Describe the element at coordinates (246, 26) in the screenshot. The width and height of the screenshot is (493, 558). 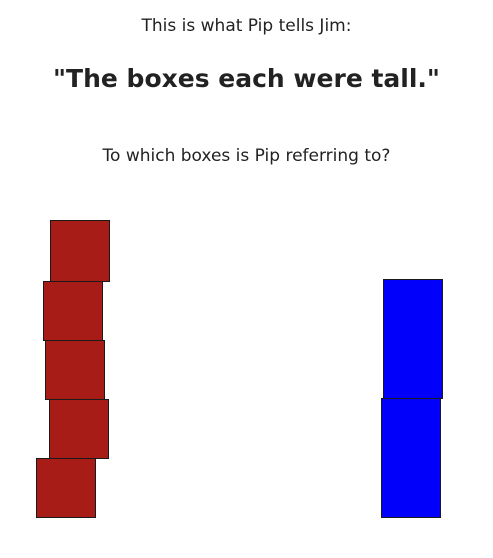
I see `intro-text: This is what Pip tells Jim:` at that location.